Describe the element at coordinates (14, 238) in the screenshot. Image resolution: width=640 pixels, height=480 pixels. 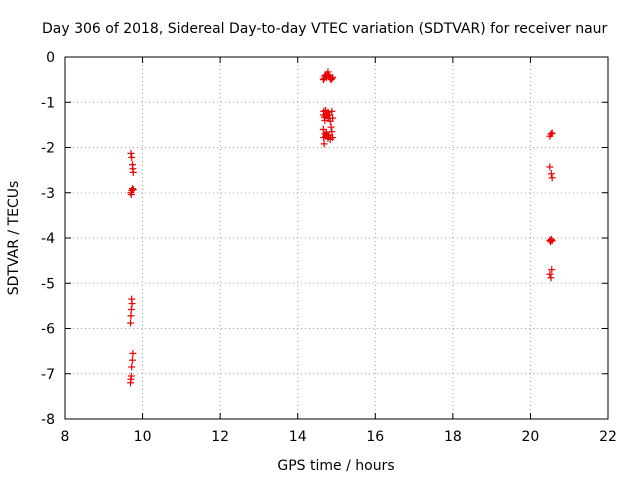
I see `y-axis-label: SDTVAR / TECUs` at that location.